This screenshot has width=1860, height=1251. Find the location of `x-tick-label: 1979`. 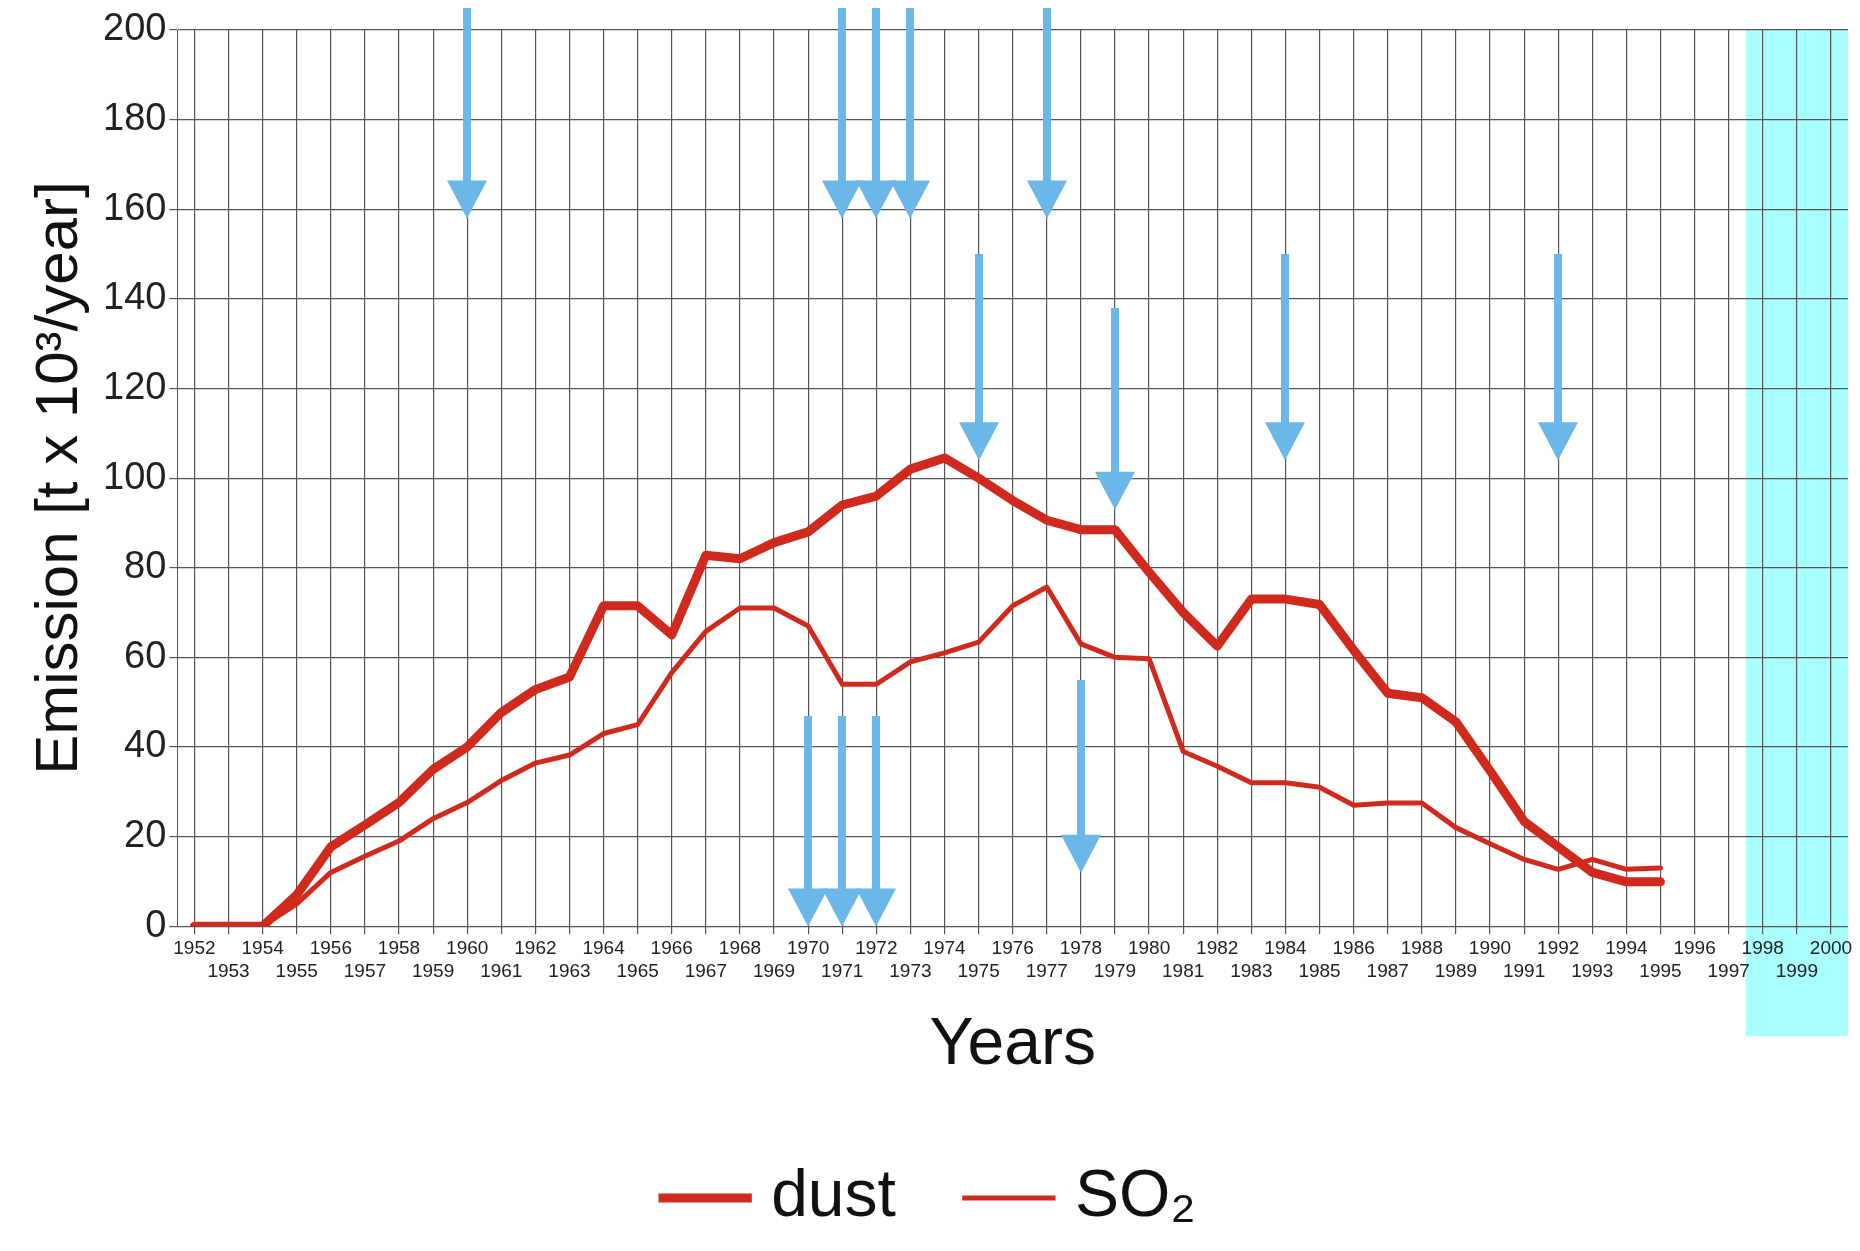

x-tick-label: 1979 is located at coordinates (1115, 970).